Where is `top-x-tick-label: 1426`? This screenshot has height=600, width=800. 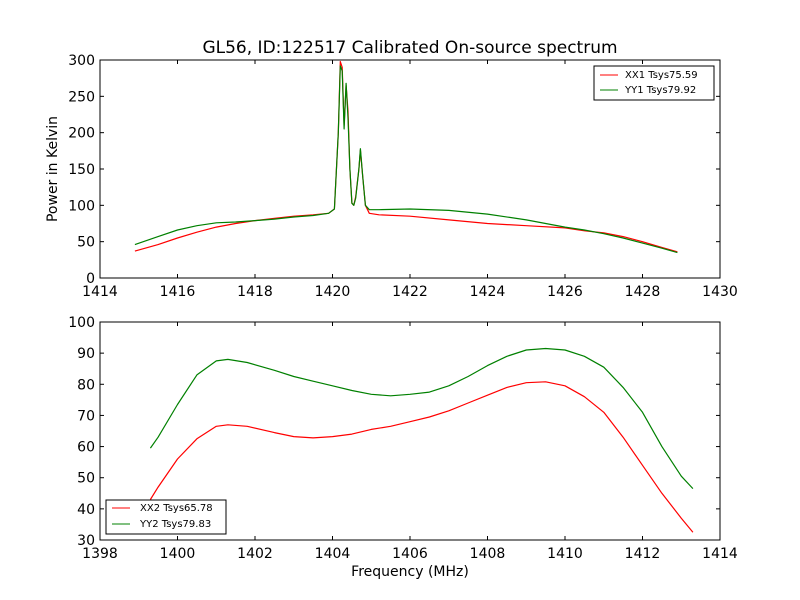 top-x-tick-label: 1426 is located at coordinates (565, 292).